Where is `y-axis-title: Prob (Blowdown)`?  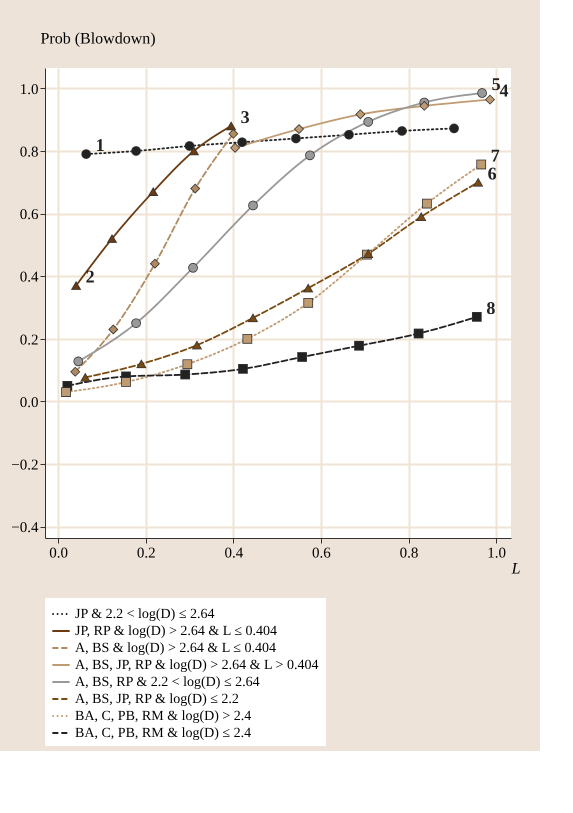 y-axis-title: Prob (Blowdown) is located at coordinates (98, 39).